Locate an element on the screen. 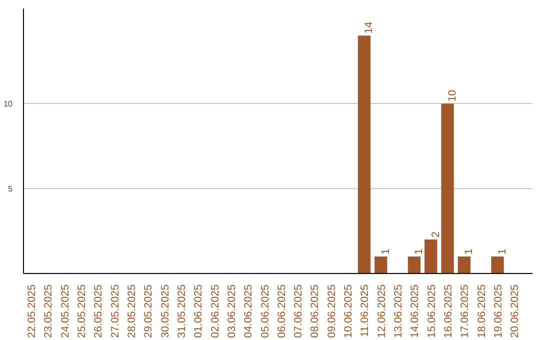 Image resolution: width=540 pixels, height=340 pixels. x-tick-label: 24.05.2025 is located at coordinates (65, 311).